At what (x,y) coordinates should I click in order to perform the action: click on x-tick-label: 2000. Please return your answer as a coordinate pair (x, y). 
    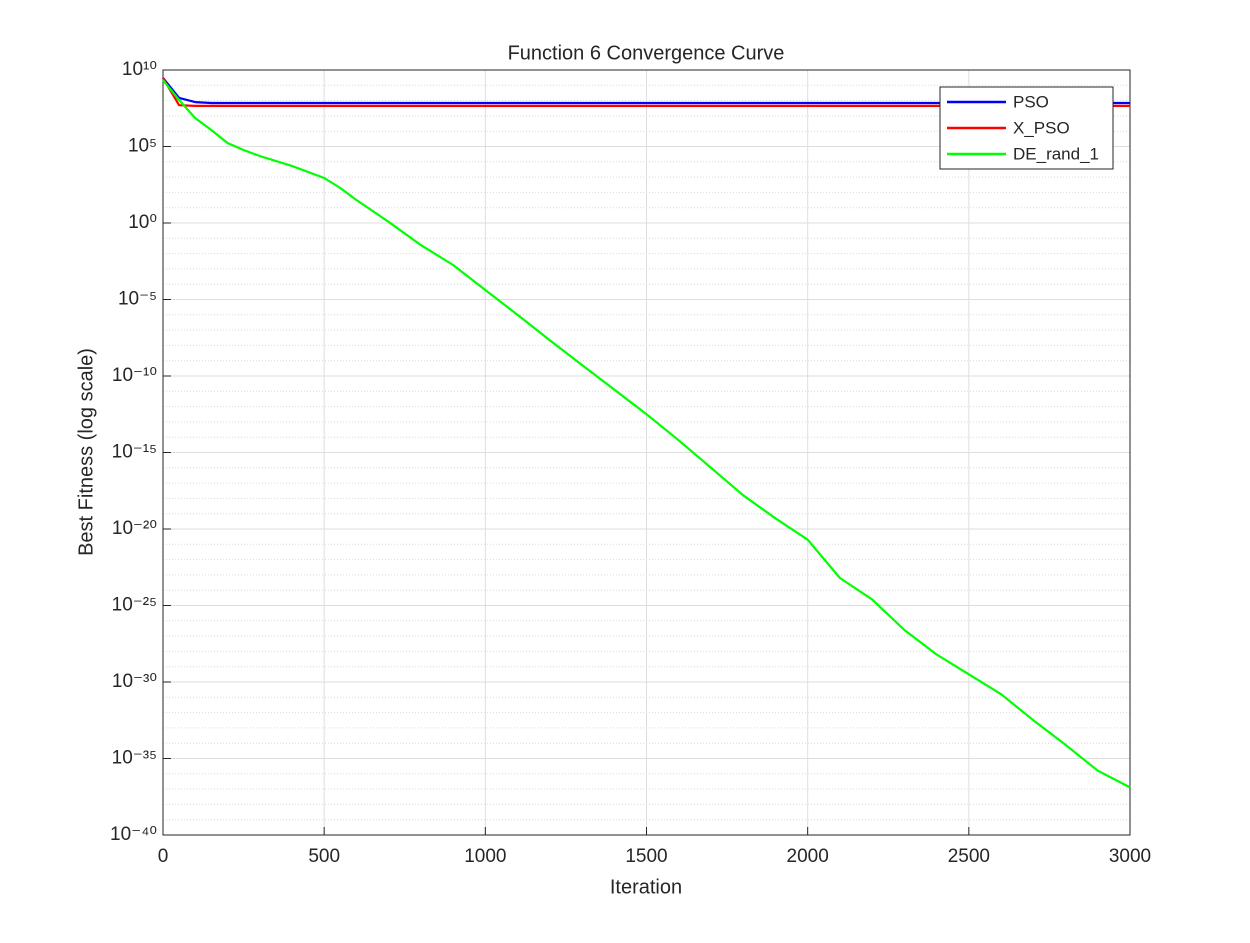
    Looking at the image, I should click on (808, 856).